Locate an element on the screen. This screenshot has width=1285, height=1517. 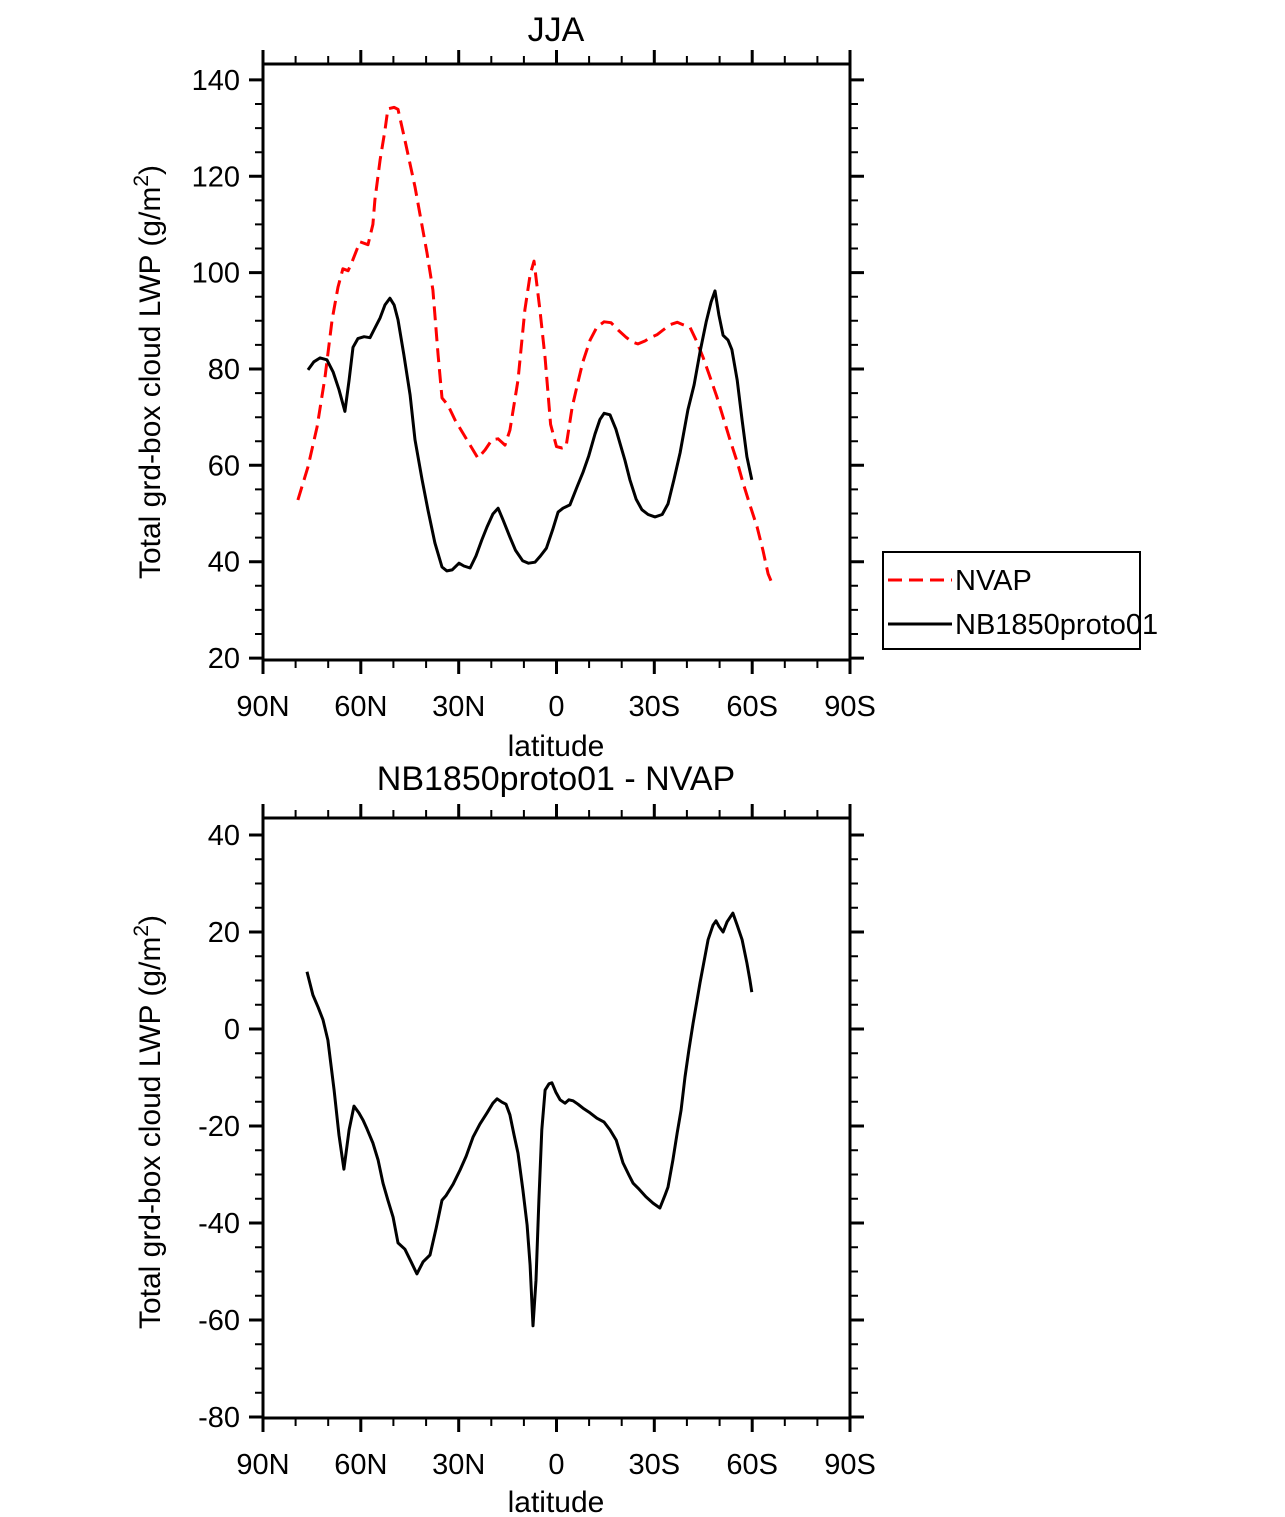
y-tick-label: 120 is located at coordinates (216, 177).